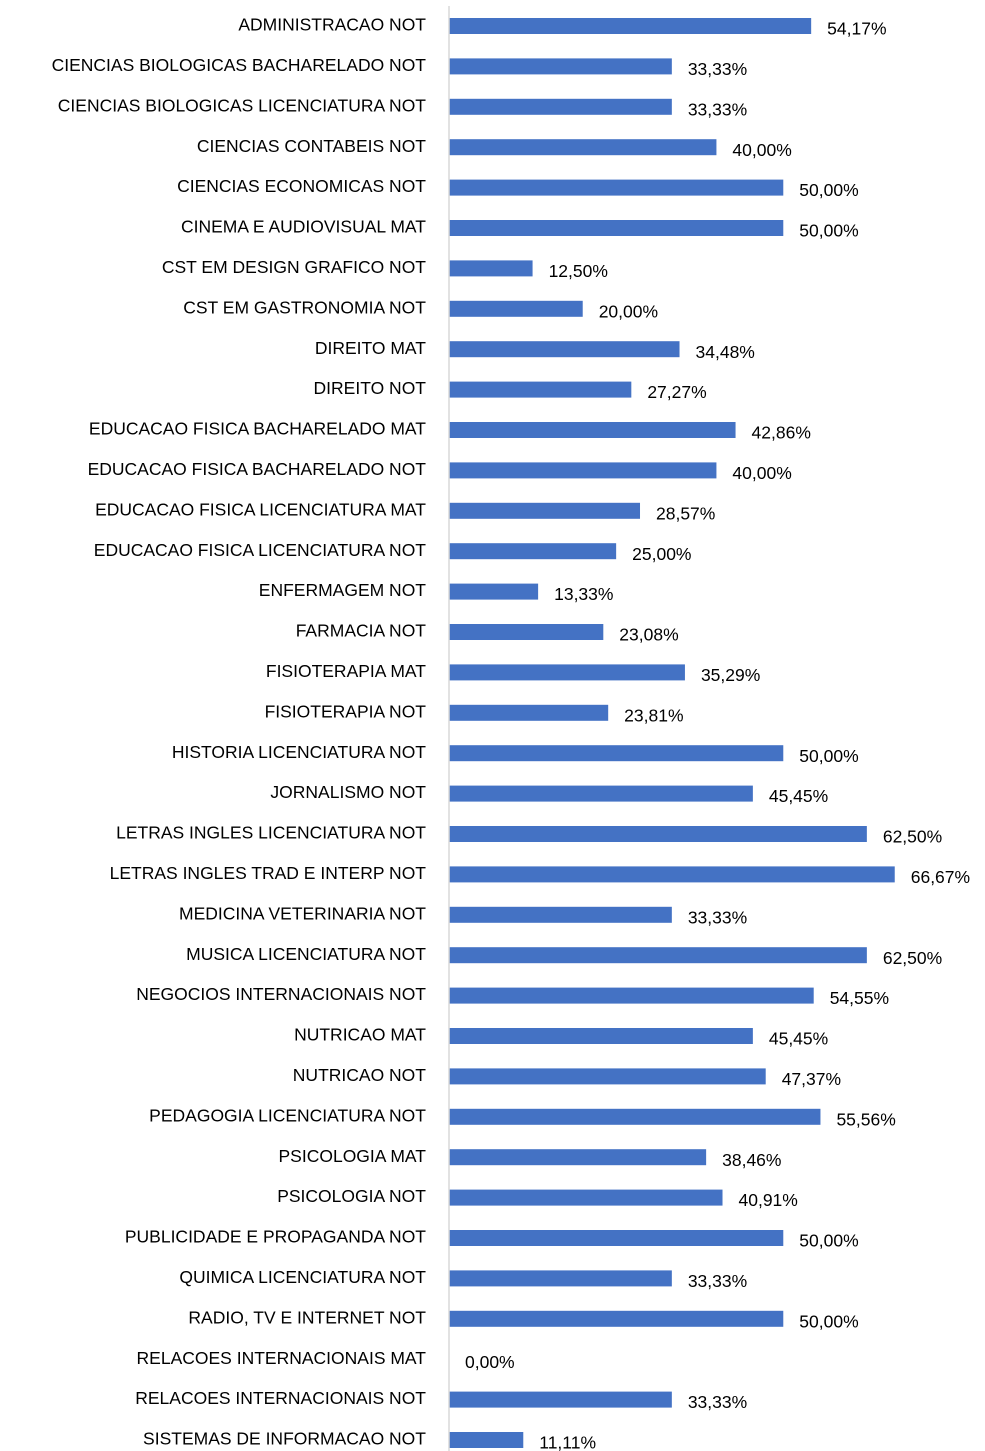  Describe the element at coordinates (360, 1035) in the screenshot. I see `category-label: NUTRICAO MAT` at that location.